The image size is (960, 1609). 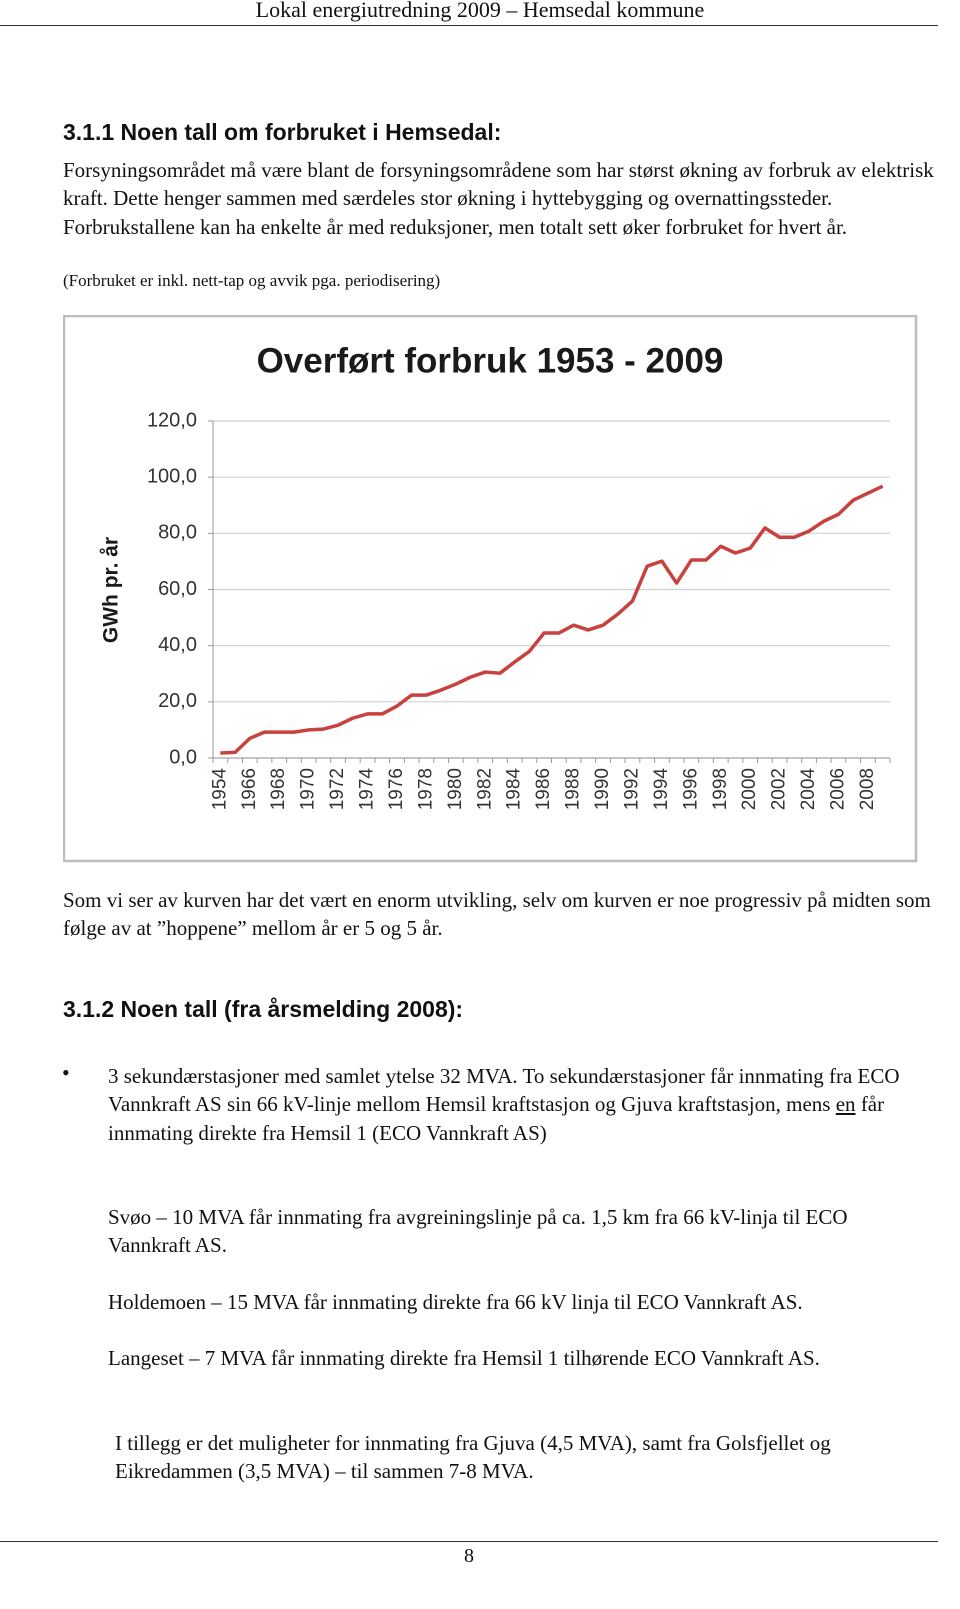 What do you see at coordinates (867, 789) in the screenshot?
I see `x-tick-label: 2008` at bounding box center [867, 789].